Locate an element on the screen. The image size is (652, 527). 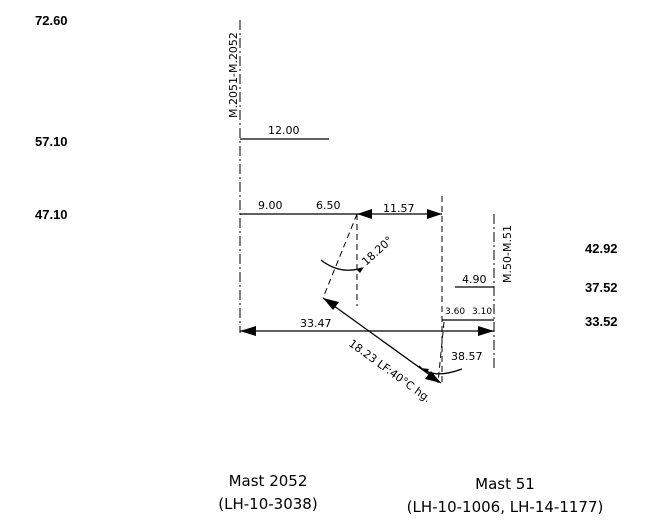
right-level-label-c: 33.52 is located at coordinates (601, 321).